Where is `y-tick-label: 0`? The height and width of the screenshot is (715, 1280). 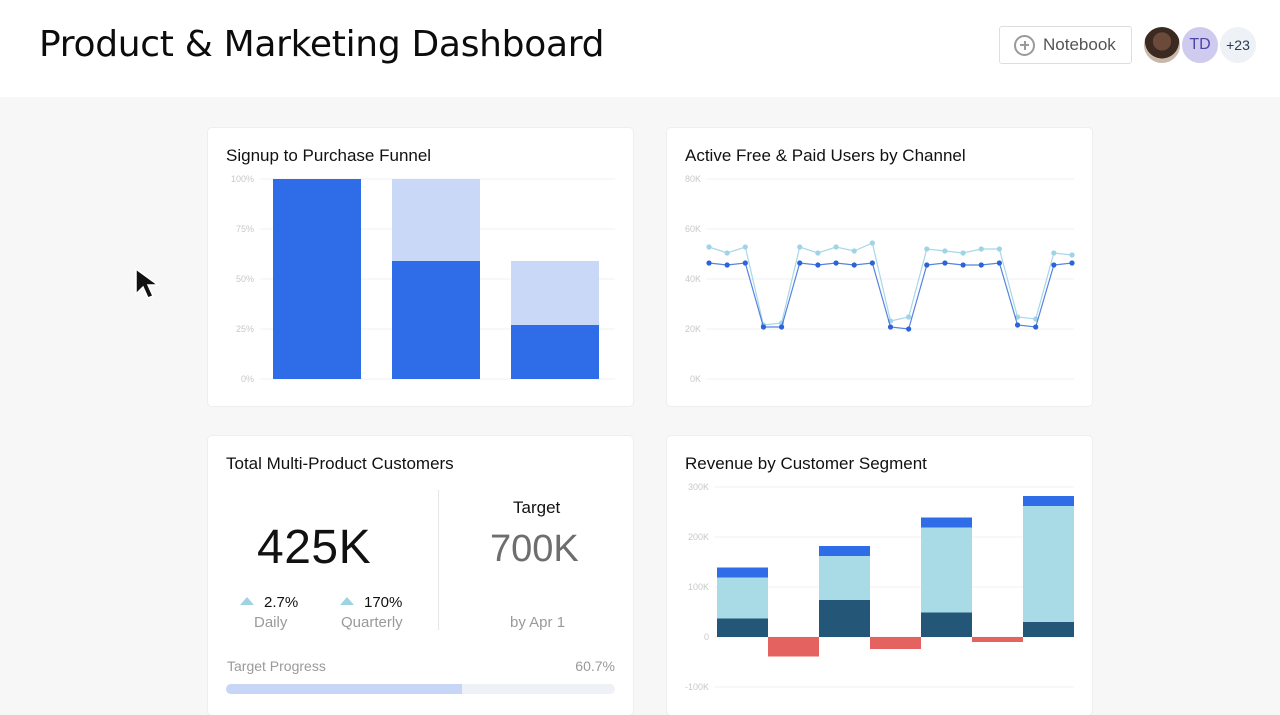
y-tick-label: 0 is located at coordinates (706, 637).